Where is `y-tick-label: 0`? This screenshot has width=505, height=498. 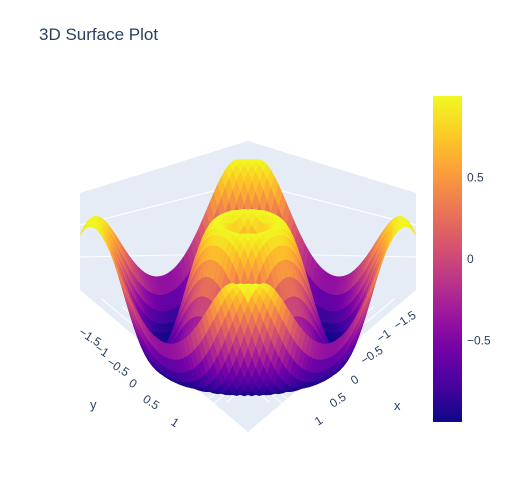 y-tick-label: 0 is located at coordinates (132, 384).